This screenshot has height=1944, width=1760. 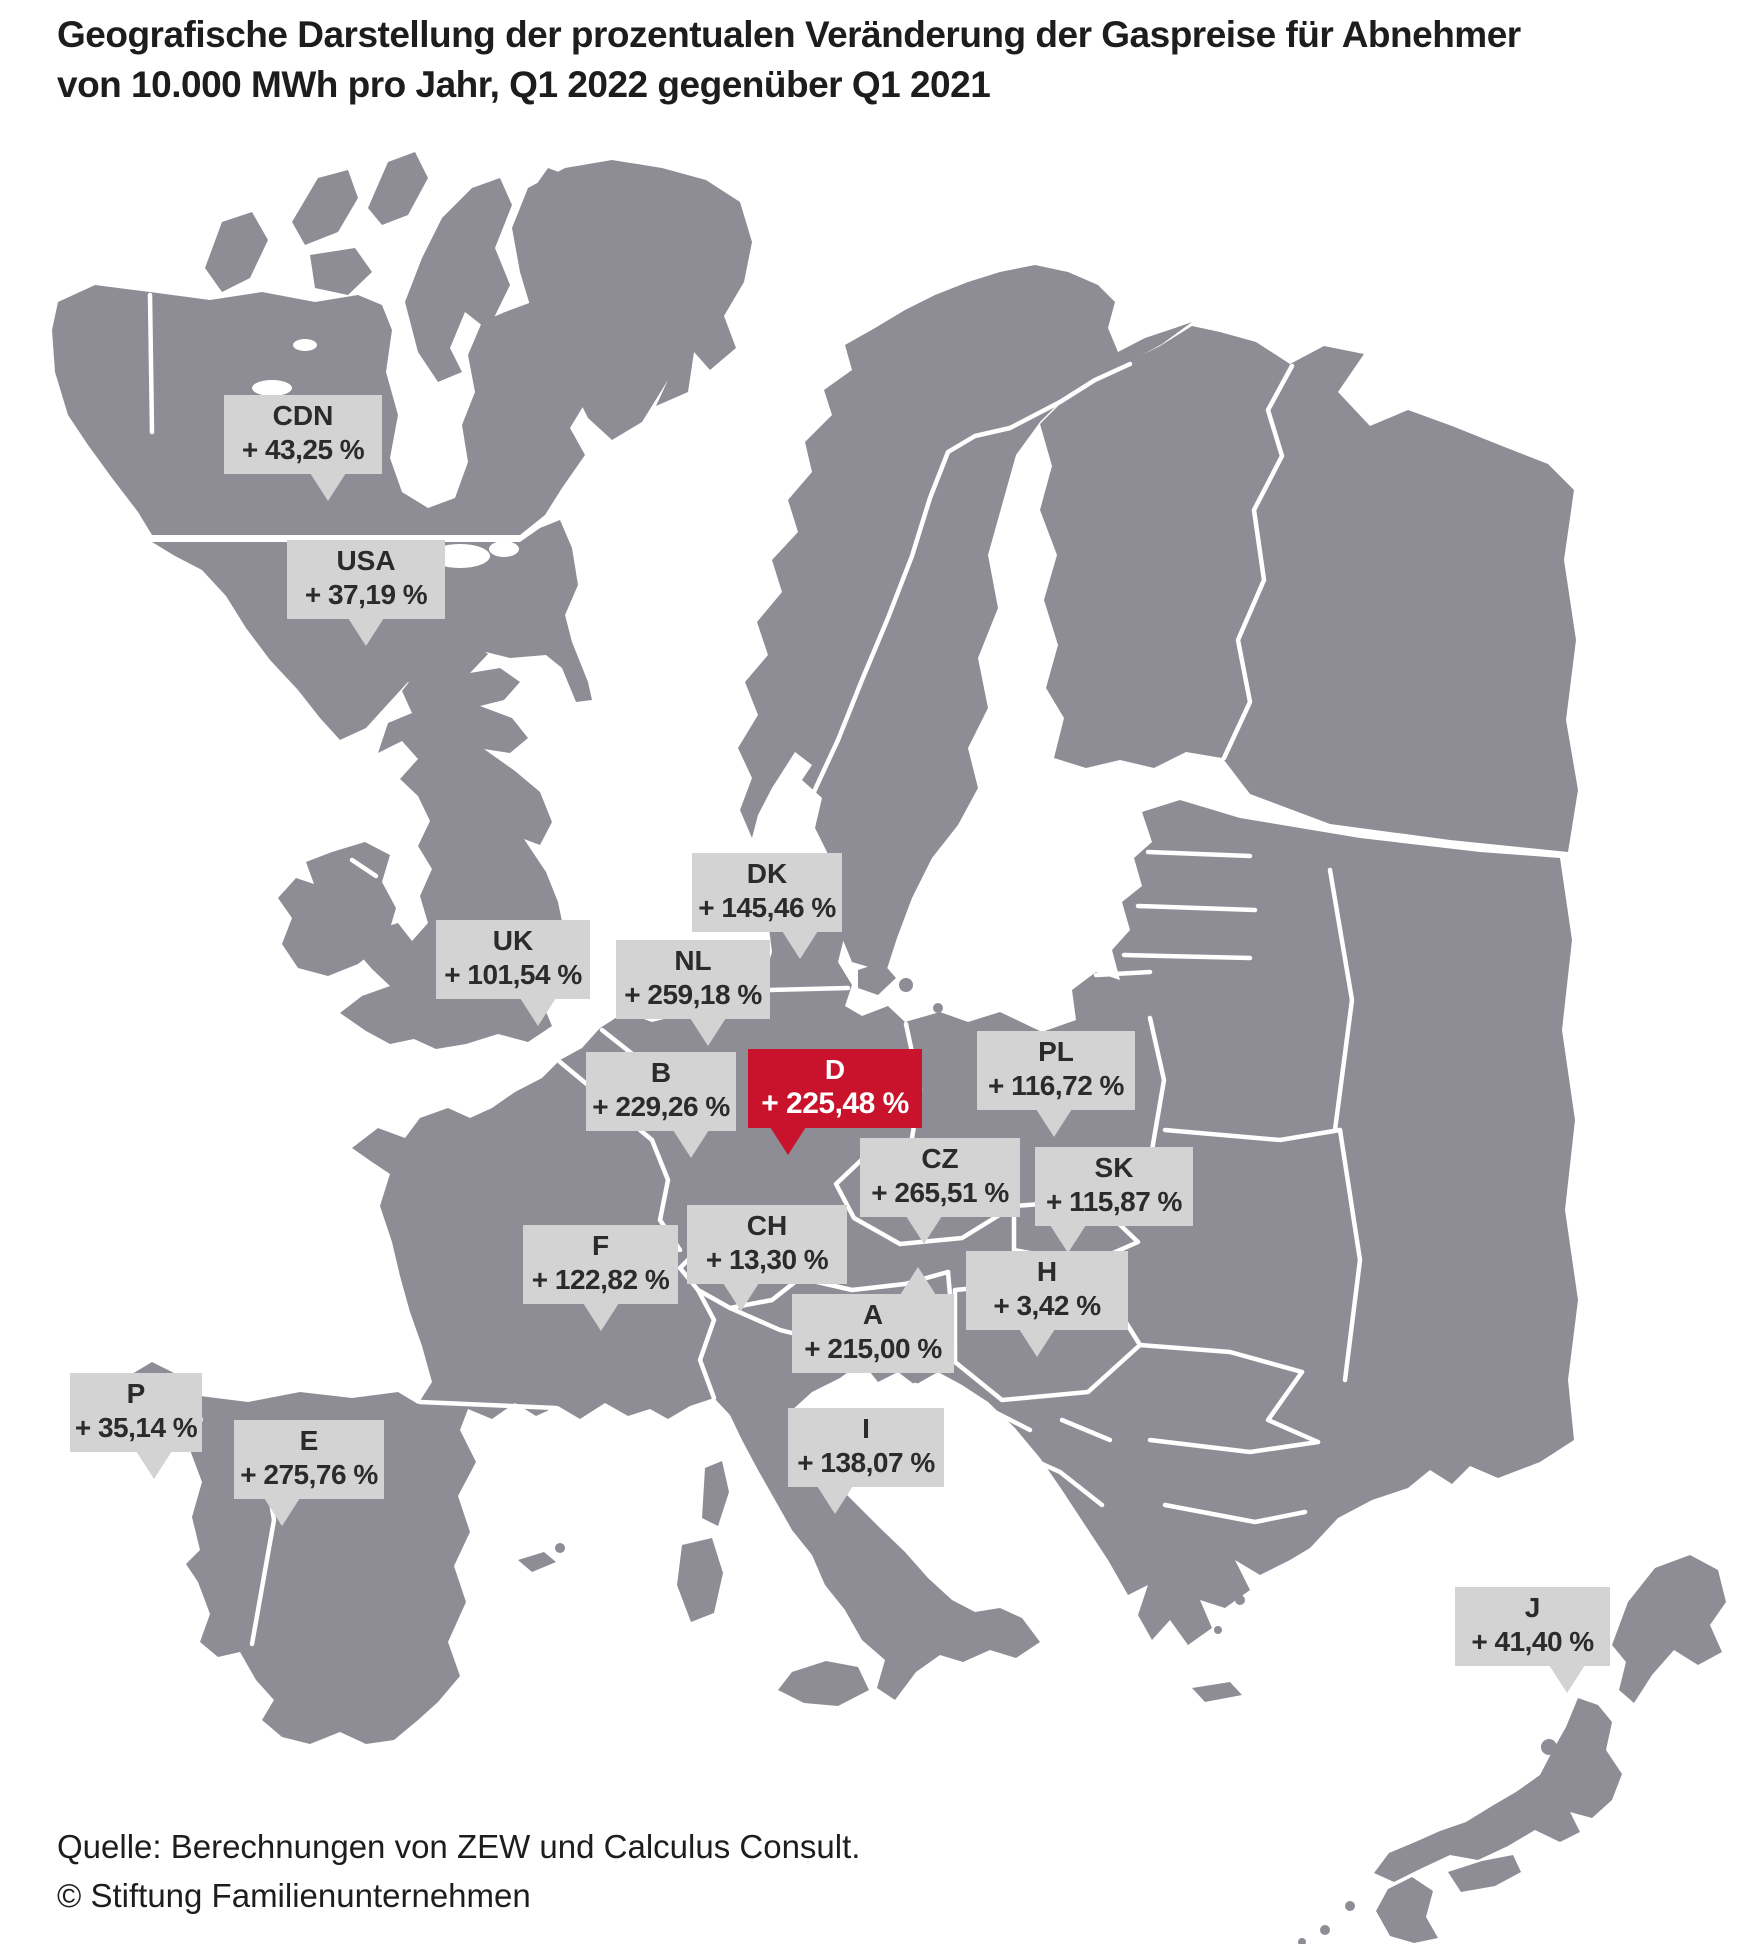 What do you see at coordinates (303, 415) in the screenshot?
I see `country-code: CDN` at bounding box center [303, 415].